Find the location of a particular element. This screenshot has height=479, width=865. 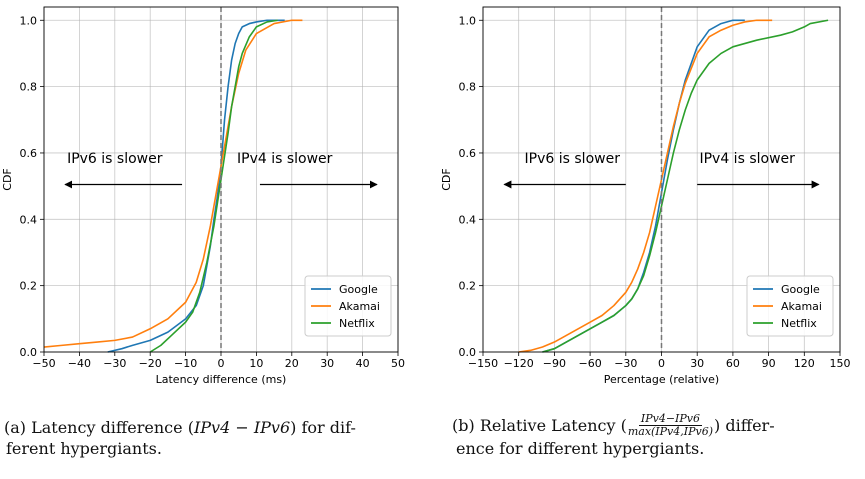

x-tick-label: 150 is located at coordinates (840, 363).